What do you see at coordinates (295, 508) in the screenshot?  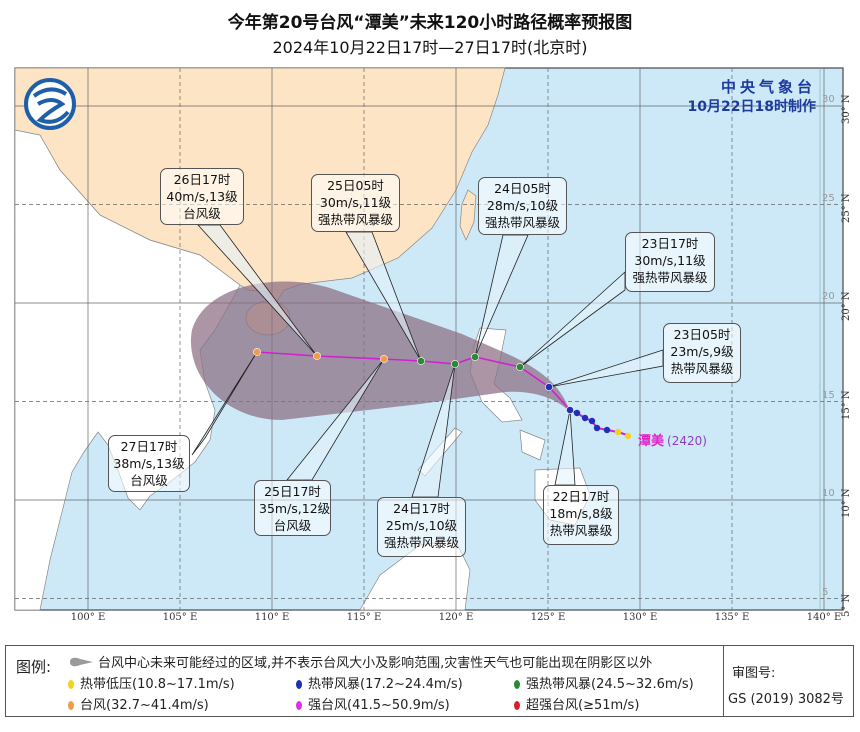 I see `callout-wind: 35m/s,12级` at bounding box center [295, 508].